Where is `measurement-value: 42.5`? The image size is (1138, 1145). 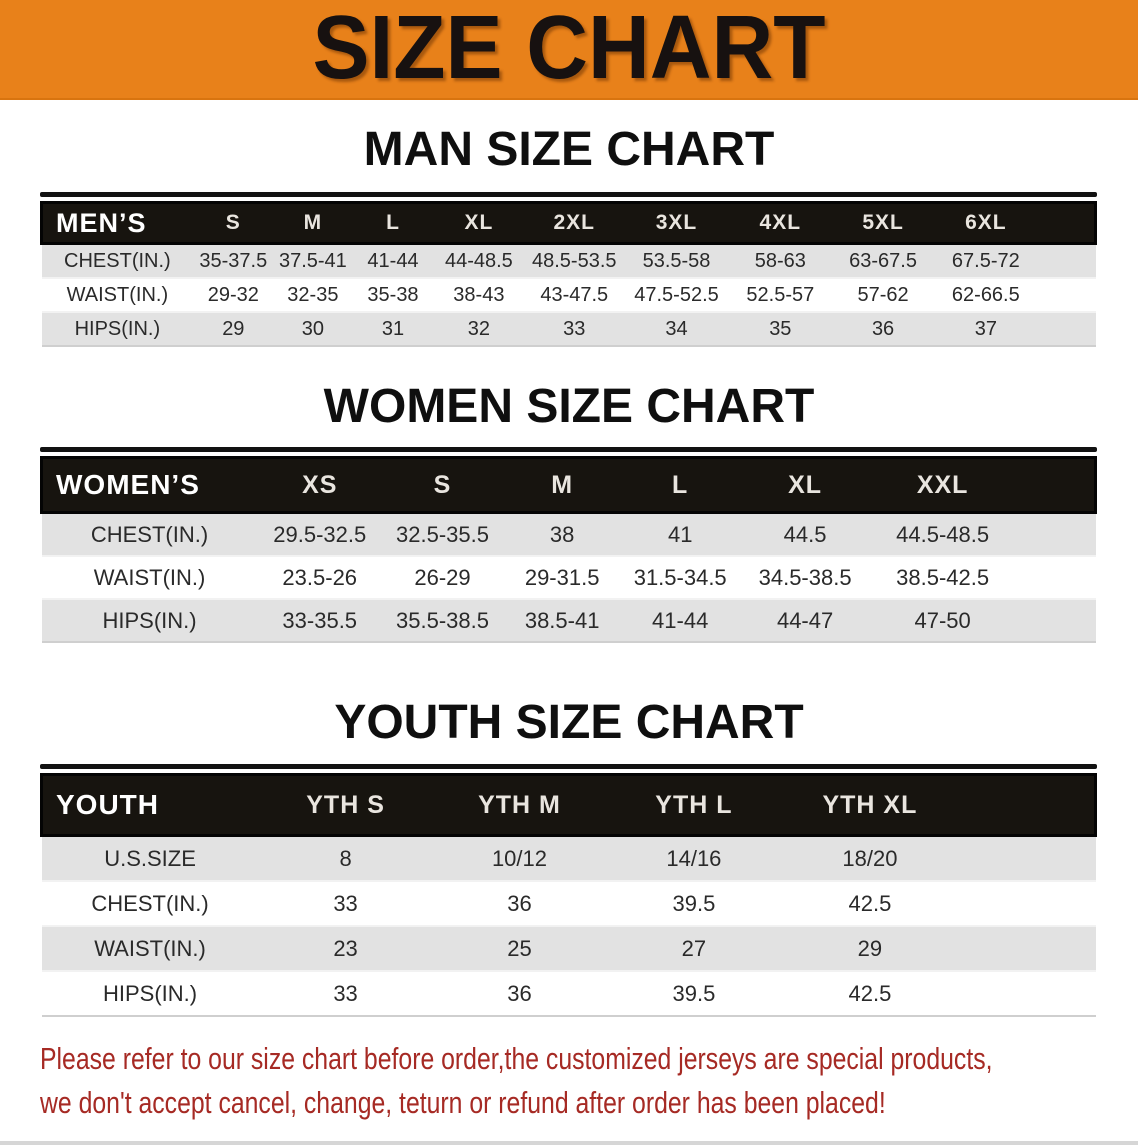 measurement-value: 42.5 is located at coordinates (870, 904).